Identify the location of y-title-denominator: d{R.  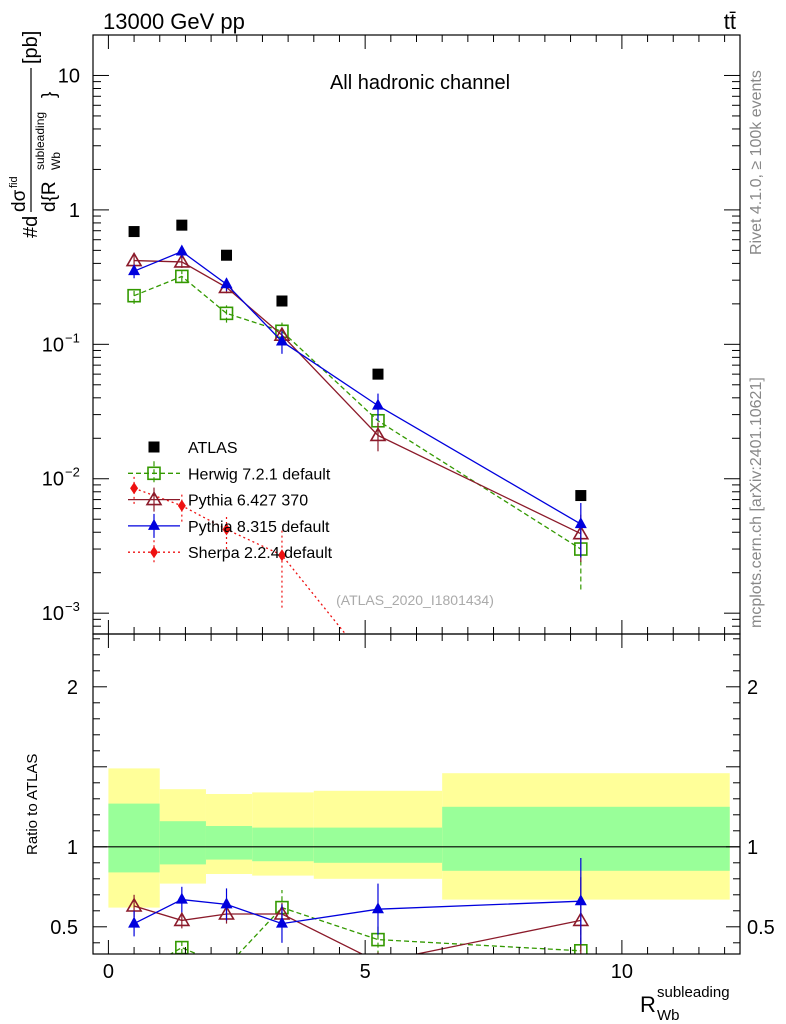
(49, 196).